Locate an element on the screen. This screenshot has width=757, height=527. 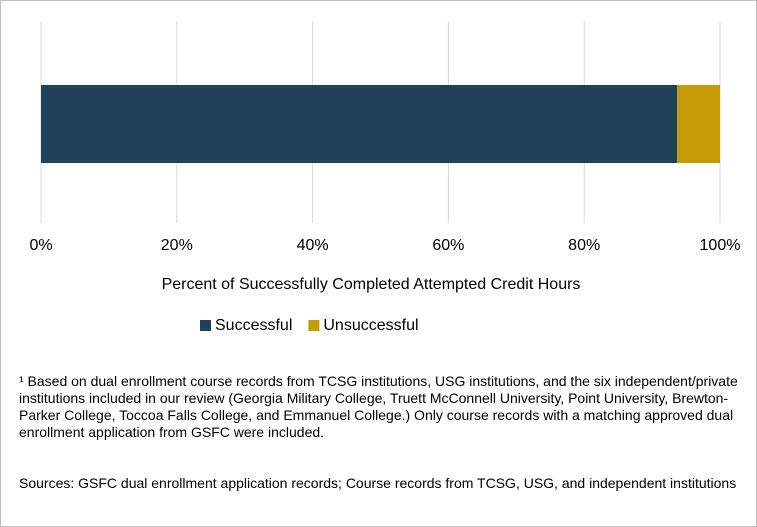
x-tick-label: 100% is located at coordinates (720, 245).